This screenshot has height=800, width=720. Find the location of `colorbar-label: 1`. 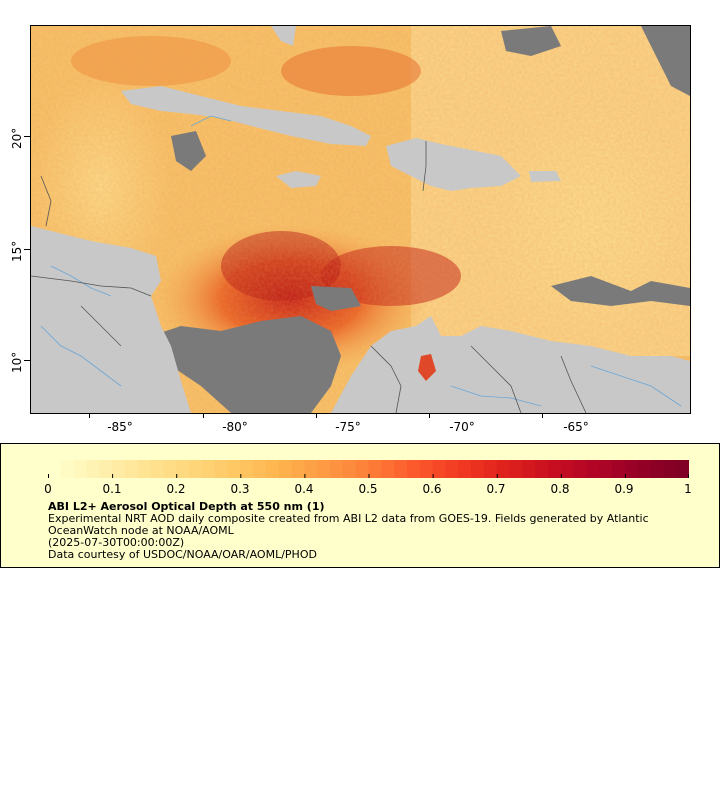

colorbar-label: 1 is located at coordinates (688, 489).